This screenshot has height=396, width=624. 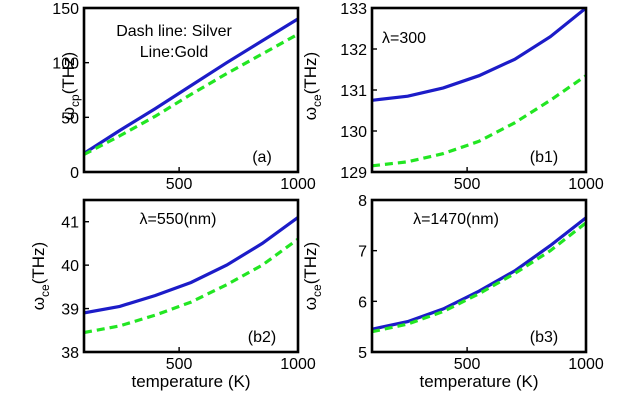 What do you see at coordinates (362, 353) in the screenshot?
I see `y-tick-label: 5` at bounding box center [362, 353].